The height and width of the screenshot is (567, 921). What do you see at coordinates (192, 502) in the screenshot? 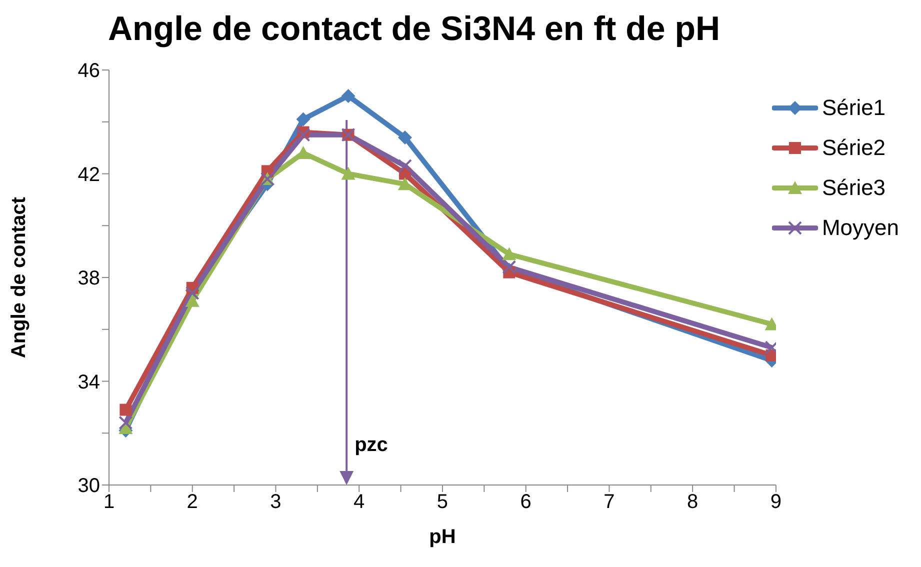
I see `x-tick-label: 2` at bounding box center [192, 502].